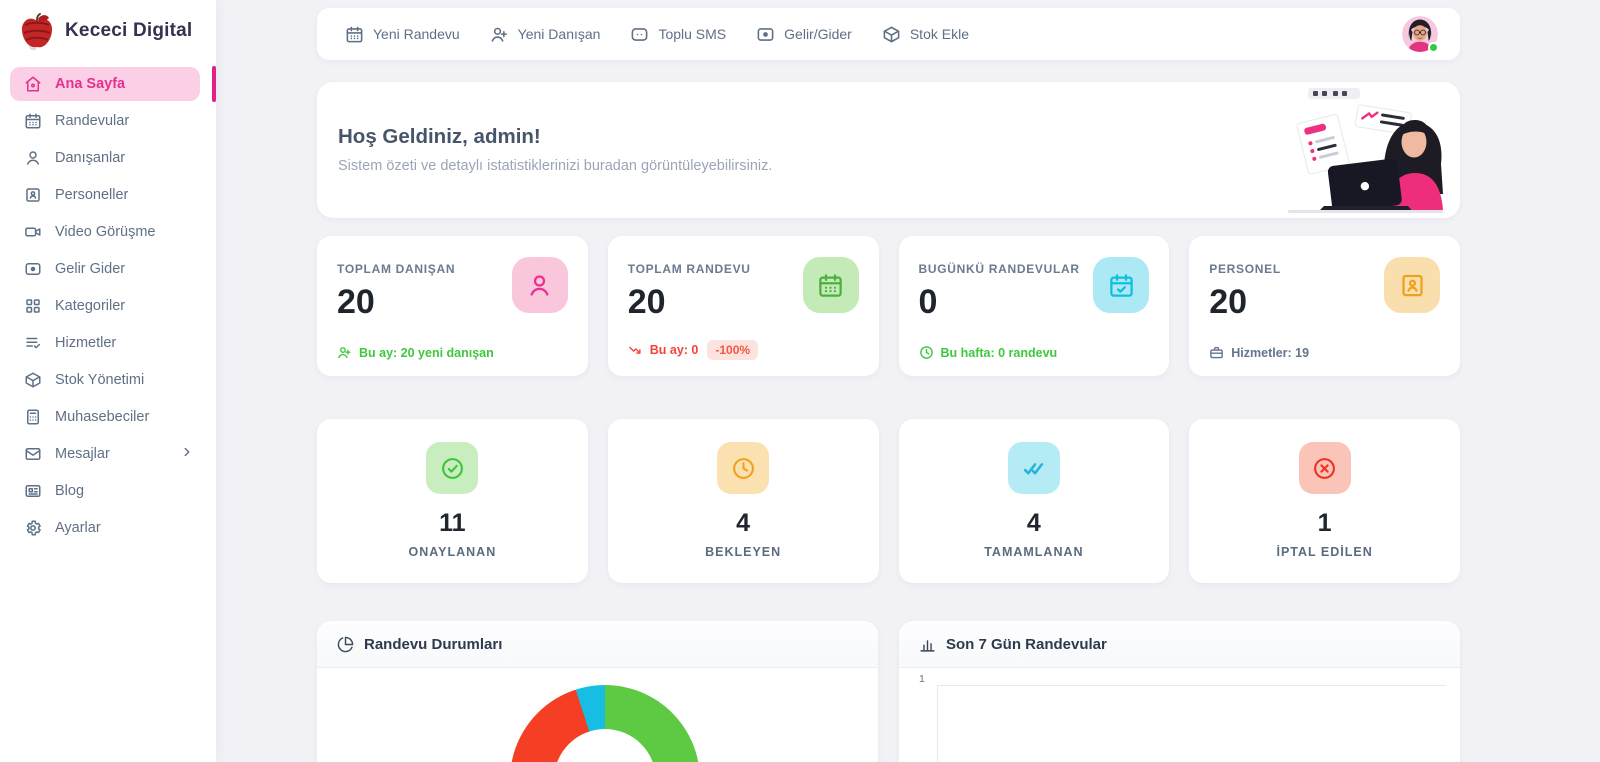 The height and width of the screenshot is (762, 1600). What do you see at coordinates (33, 454) in the screenshot?
I see `mail-icon` at bounding box center [33, 454].